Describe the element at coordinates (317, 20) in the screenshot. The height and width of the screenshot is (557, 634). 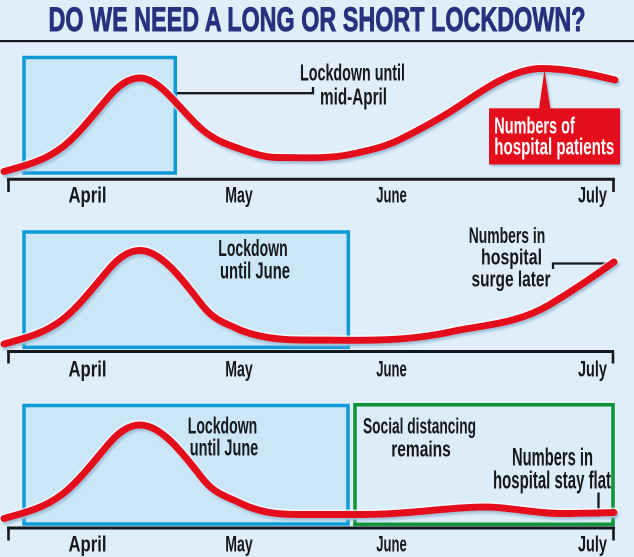
I see `svg-text:DO WE NEED A LONG OR SHORT LOC: DO WE NEED A LONG OR SHORT LOCKDOWN?` at that location.